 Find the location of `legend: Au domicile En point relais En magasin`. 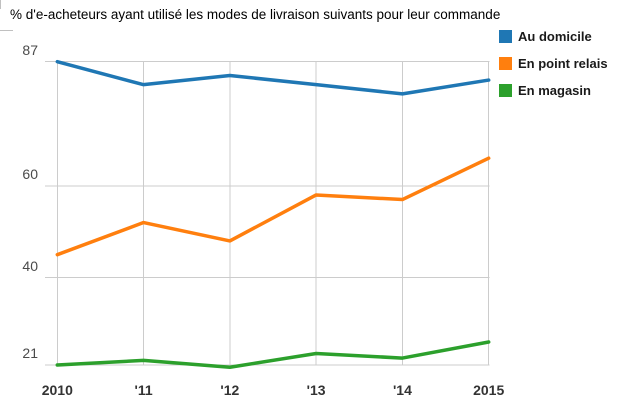

legend: Au domicile En point relais En magasin is located at coordinates (553, 63).